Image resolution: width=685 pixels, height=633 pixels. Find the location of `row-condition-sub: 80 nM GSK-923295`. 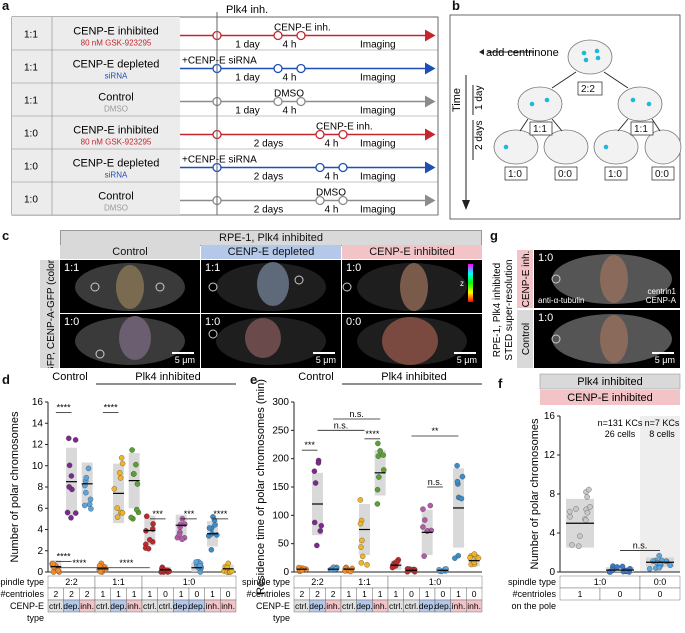

row-condition-sub: 80 nM GSK-923295 is located at coordinates (116, 43).